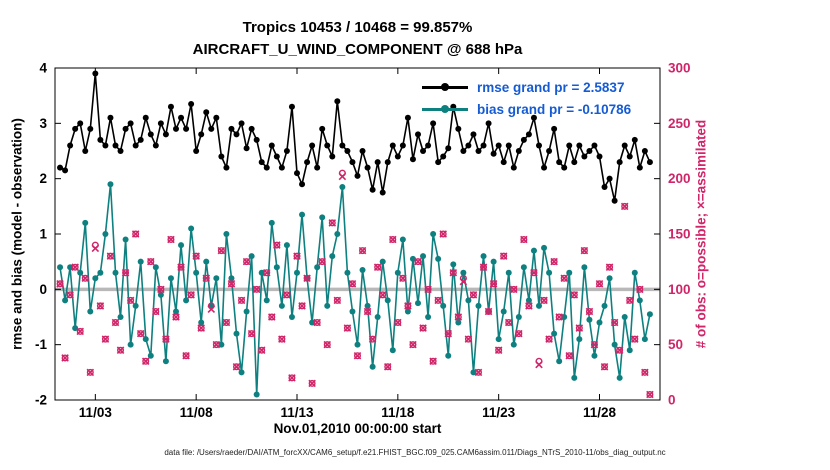  What do you see at coordinates (675, 344) in the screenshot?
I see `svg-text: 50` at bounding box center [675, 344].